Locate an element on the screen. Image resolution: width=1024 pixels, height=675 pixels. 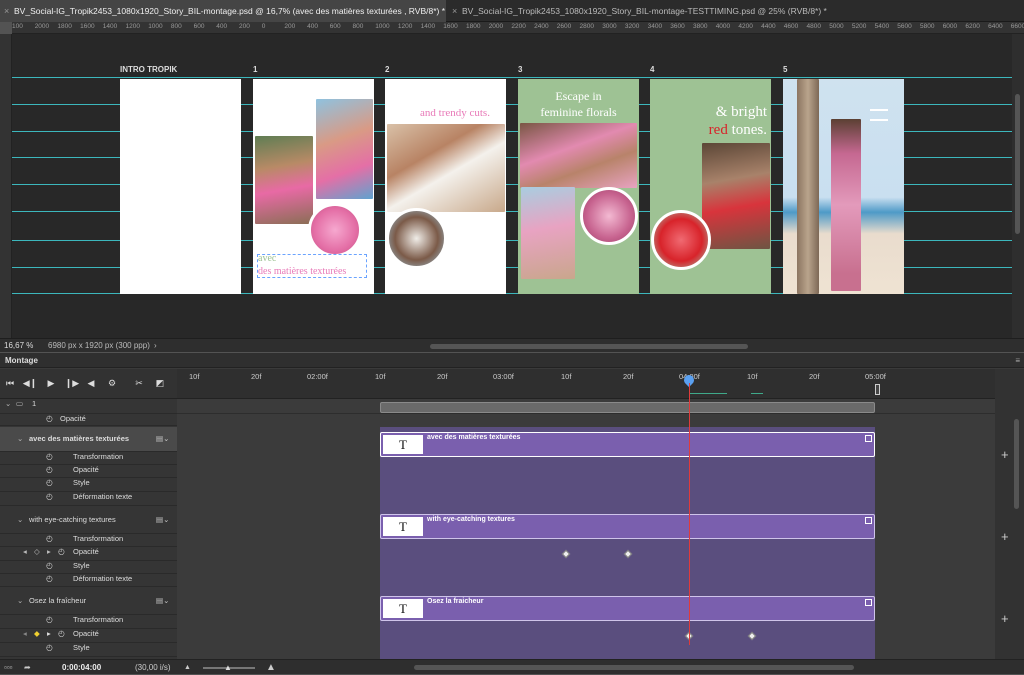
clip-layer-1: T avec des matières texturées is located at coordinates (627, 444).